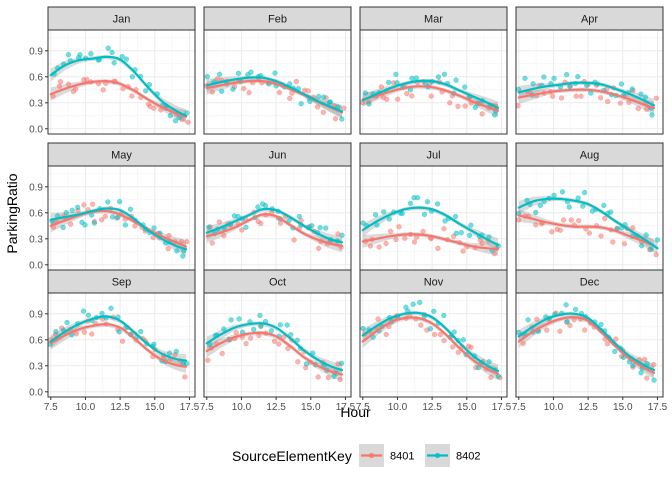 The width and height of the screenshot is (672, 480). I want to click on x-tick-label: 12.5, so click(120, 407).